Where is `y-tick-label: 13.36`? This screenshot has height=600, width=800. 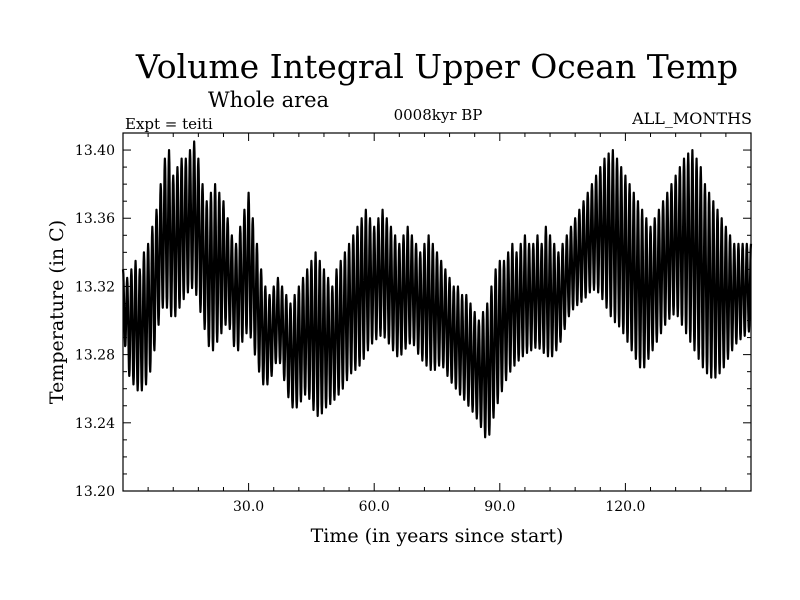 y-tick-label: 13.36 is located at coordinates (95, 219).